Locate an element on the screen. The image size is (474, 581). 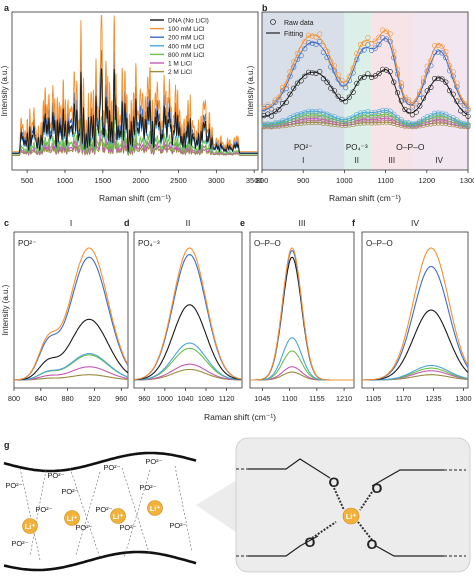
legend-marker-raw is located at coordinates (273, 22).